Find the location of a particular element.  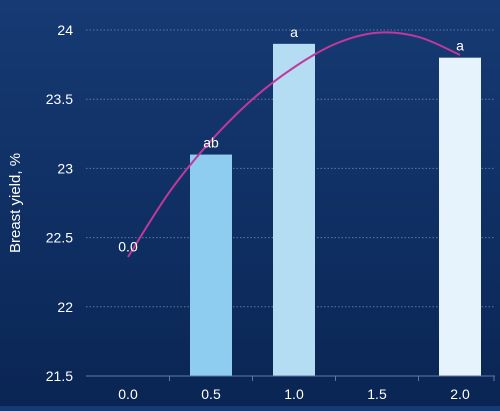

y-tick-label: 23.5 is located at coordinates (59, 99).